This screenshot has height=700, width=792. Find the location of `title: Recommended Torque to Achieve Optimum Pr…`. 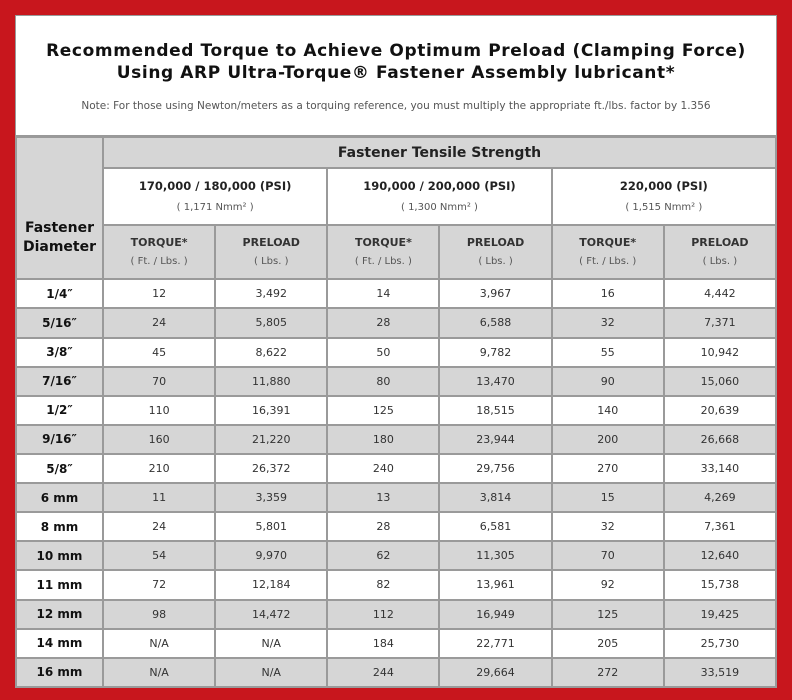

title: Recommended Torque to Achieve Optimum Pr… is located at coordinates (396, 50).